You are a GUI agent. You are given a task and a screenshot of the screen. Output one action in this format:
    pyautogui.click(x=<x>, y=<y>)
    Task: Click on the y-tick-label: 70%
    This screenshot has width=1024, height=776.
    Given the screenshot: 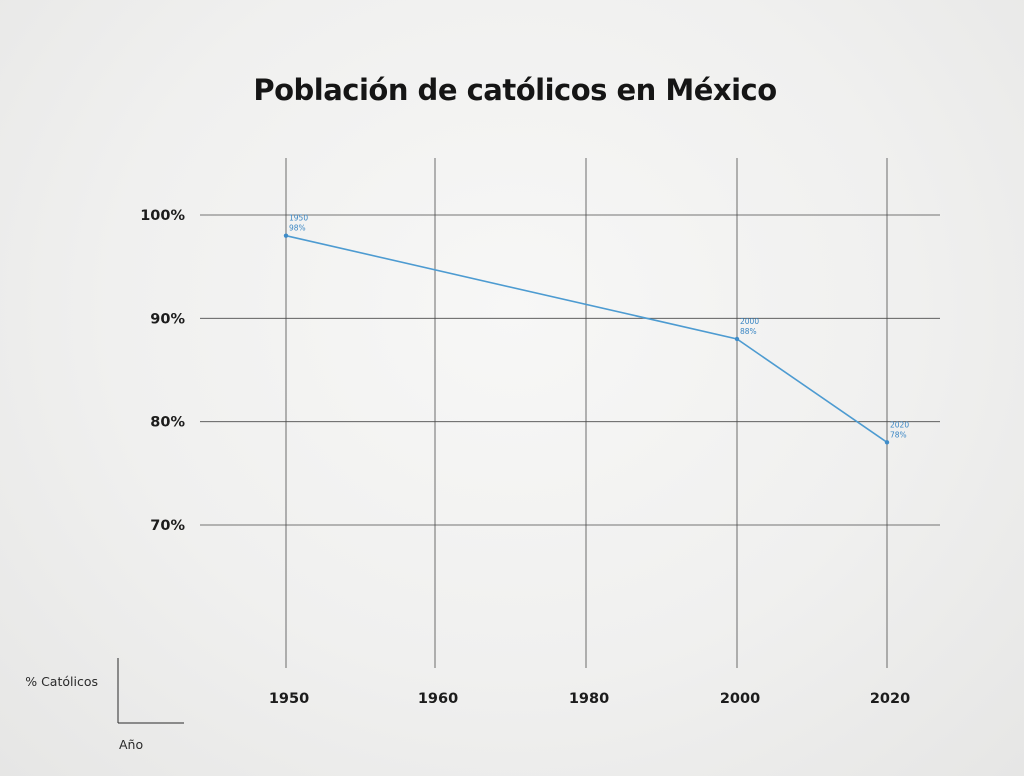 What is the action you would take?
    pyautogui.click(x=167, y=526)
    